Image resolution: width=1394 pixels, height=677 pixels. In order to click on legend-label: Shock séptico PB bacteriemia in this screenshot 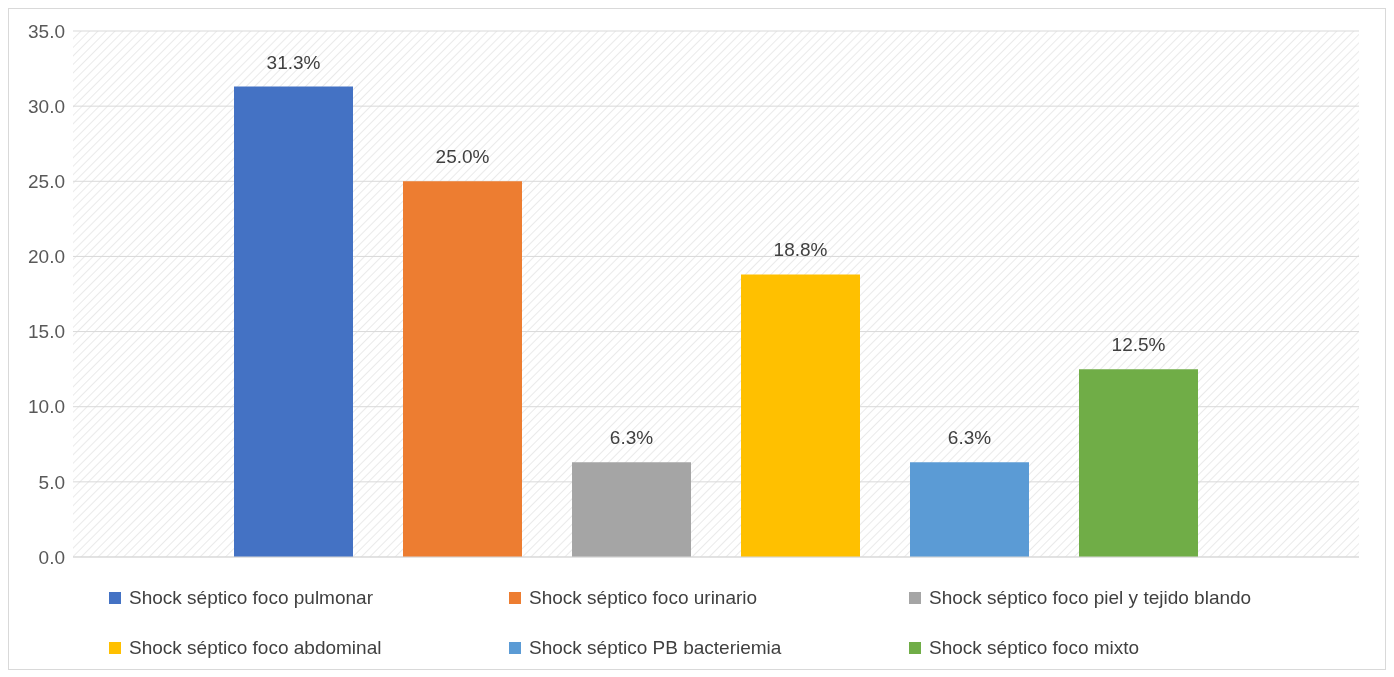, I will do `click(655, 648)`.